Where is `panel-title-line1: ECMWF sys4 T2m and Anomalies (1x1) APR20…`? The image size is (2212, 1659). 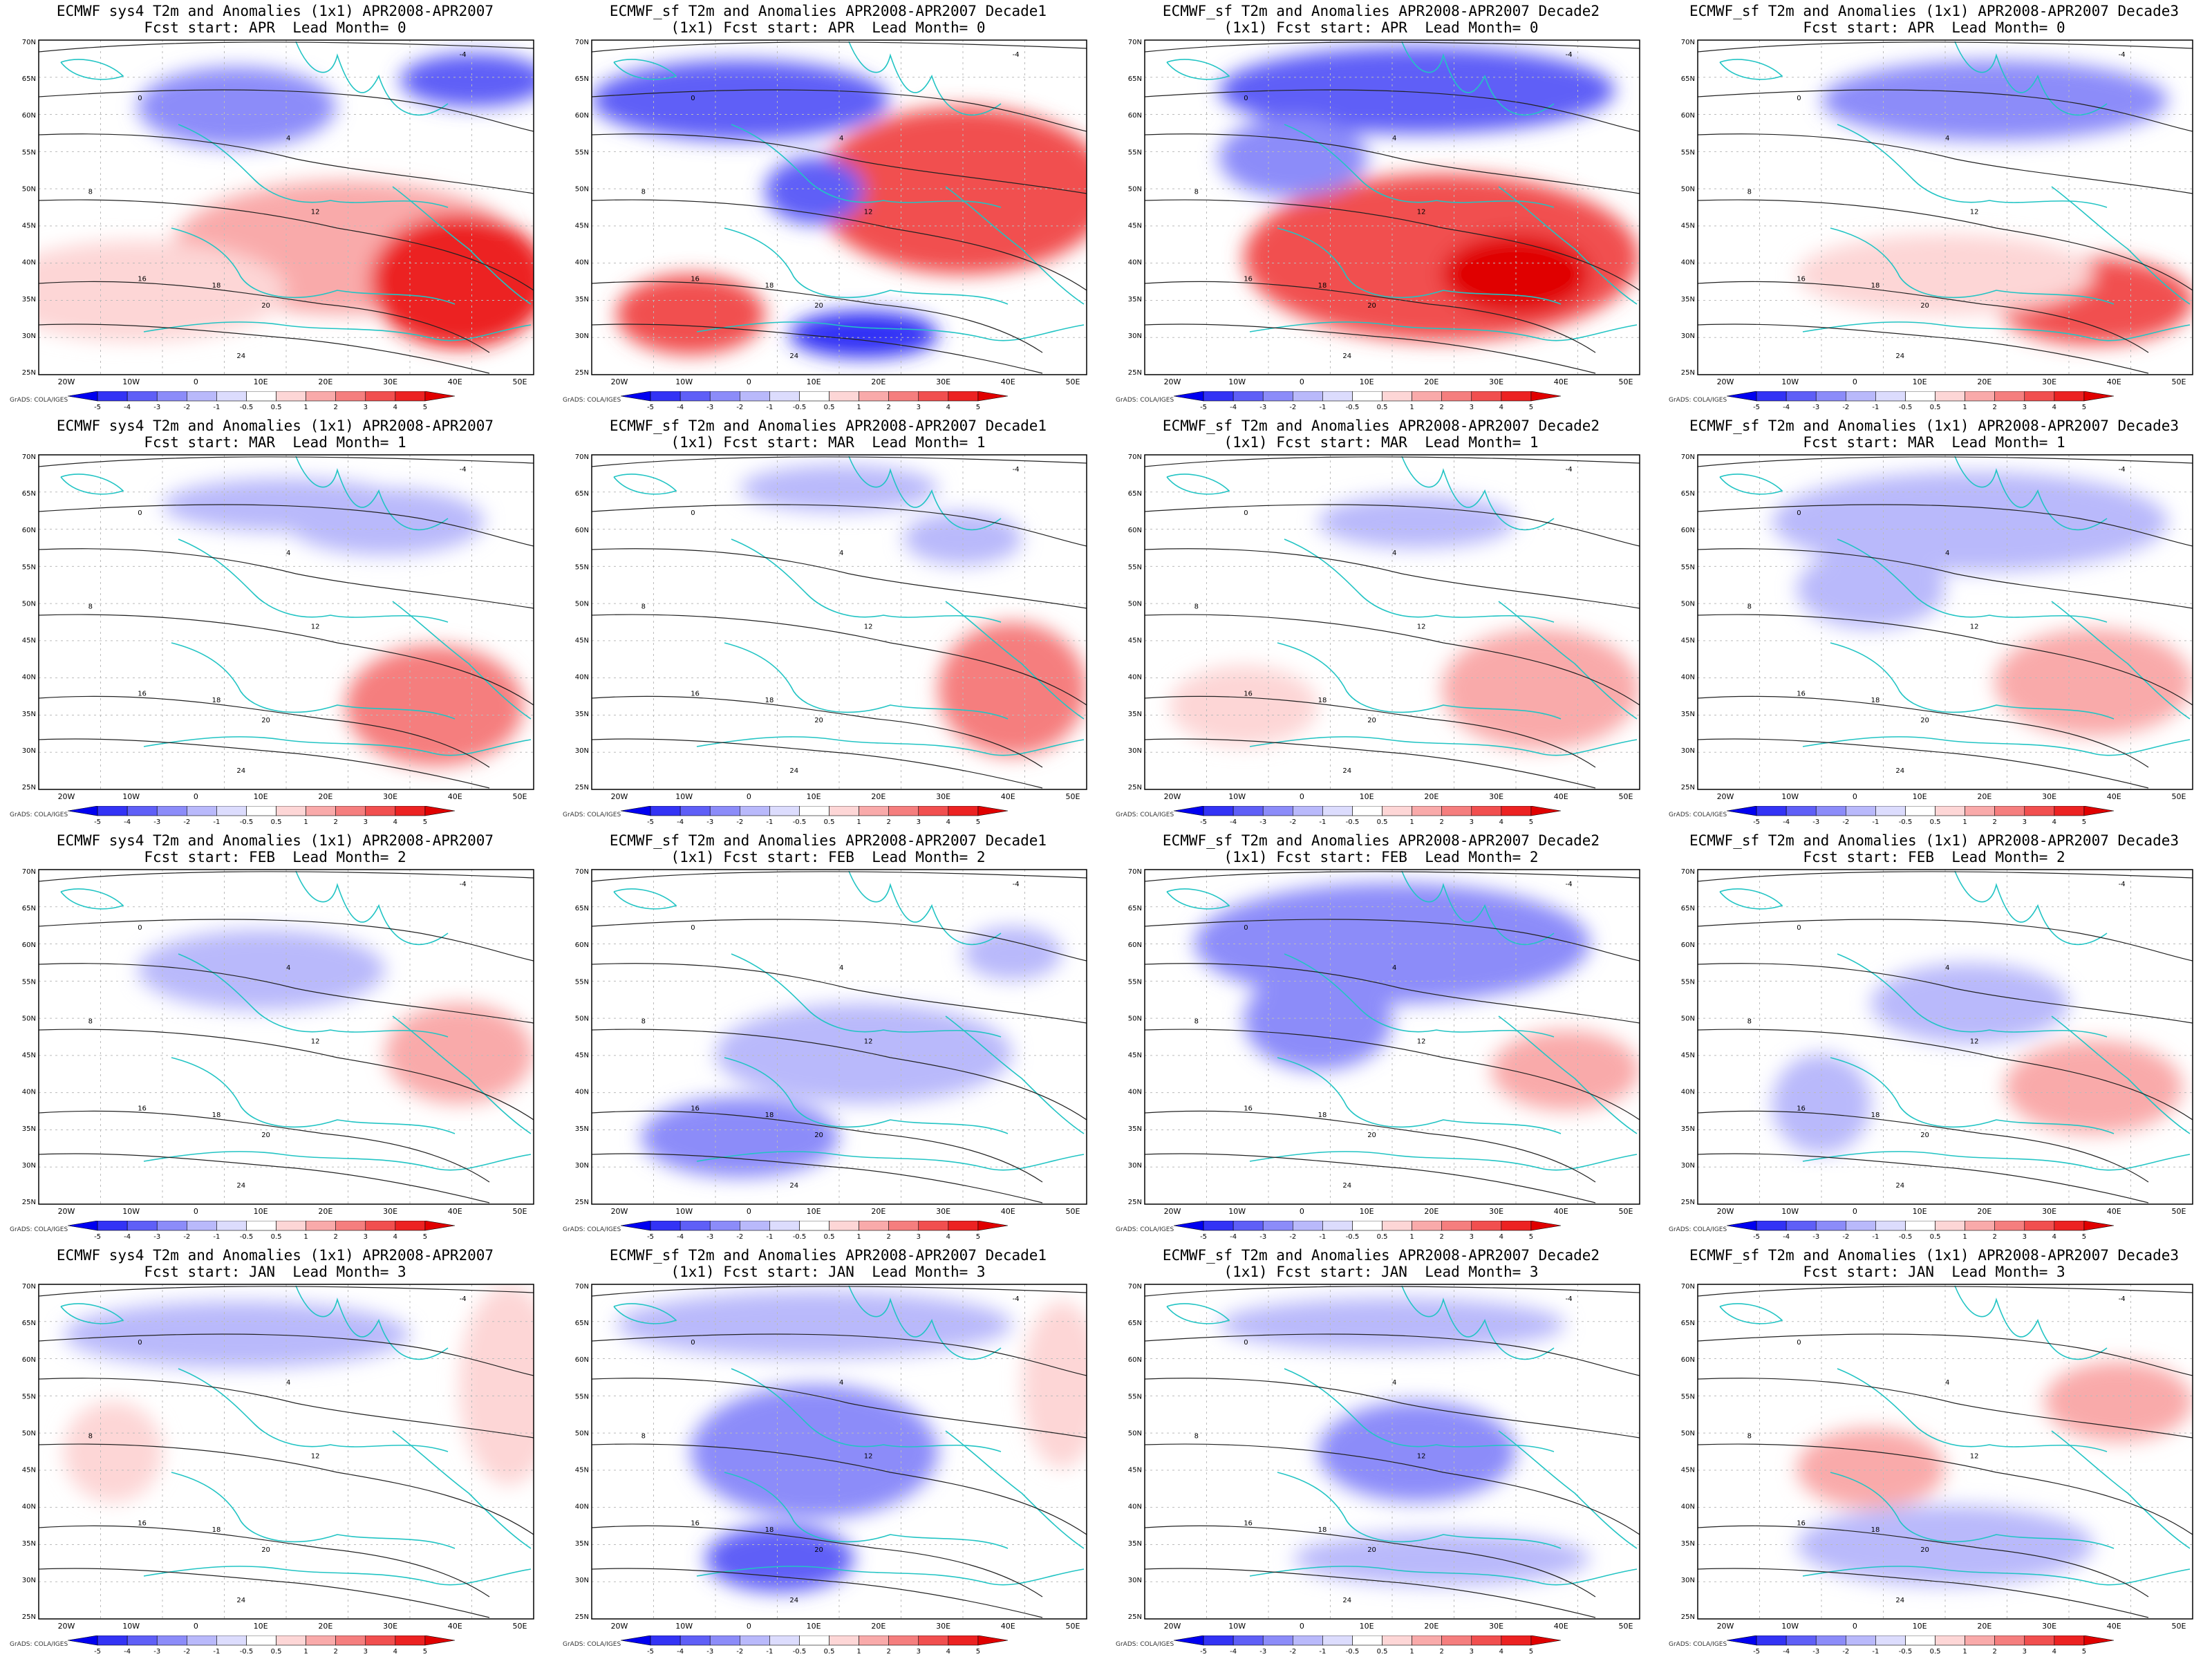 panel-title-line1: ECMWF sys4 T2m and Anomalies (1x1) APR20… is located at coordinates (275, 426).